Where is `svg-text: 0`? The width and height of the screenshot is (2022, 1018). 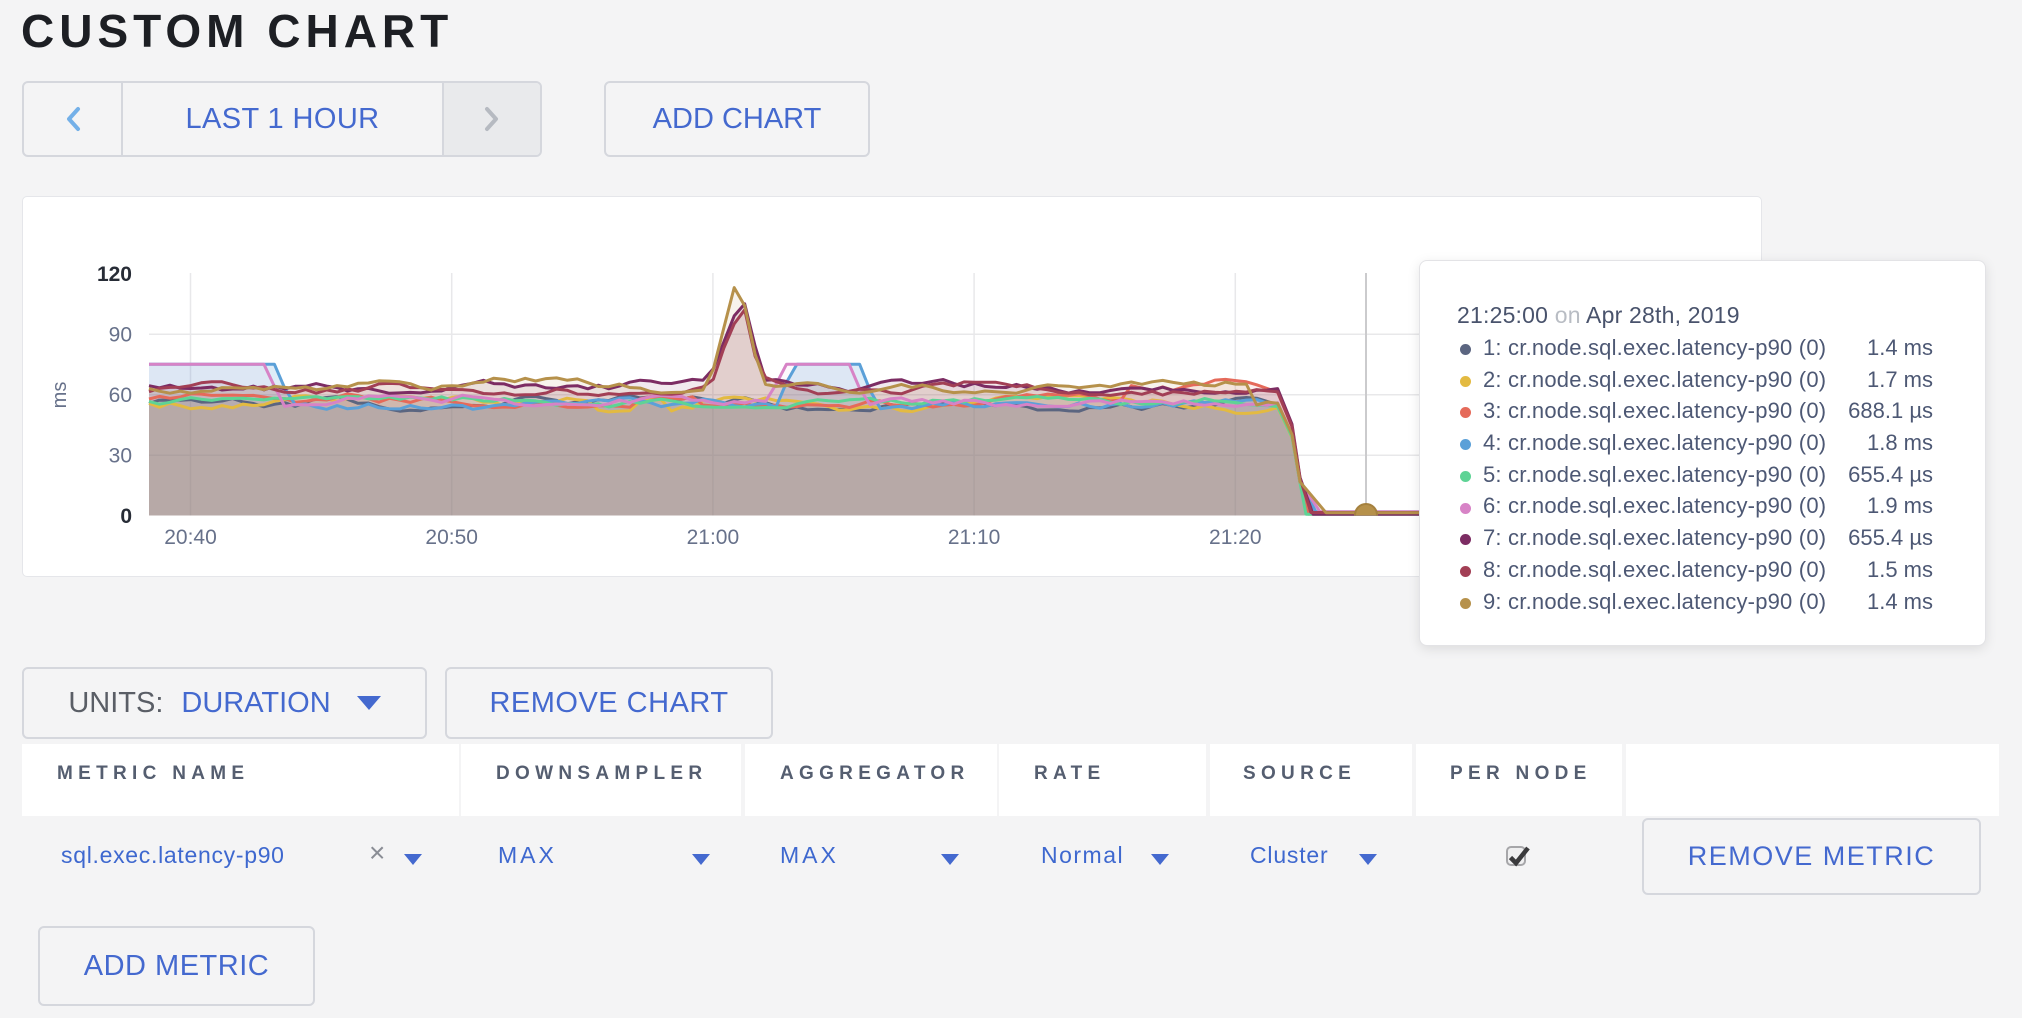
svg-text: 0 is located at coordinates (126, 516).